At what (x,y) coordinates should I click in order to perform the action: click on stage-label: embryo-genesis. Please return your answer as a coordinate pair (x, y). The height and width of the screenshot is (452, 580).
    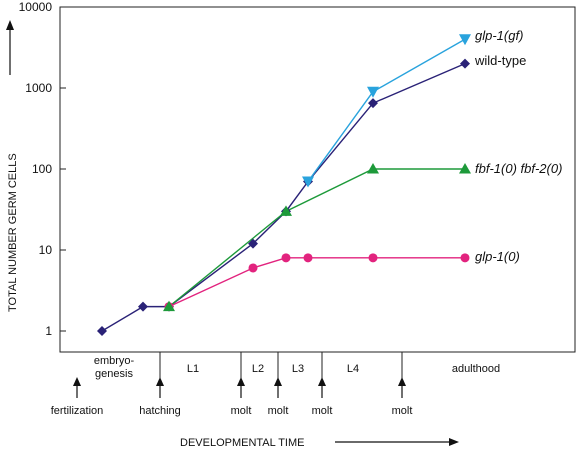
    Looking at the image, I should click on (114, 367).